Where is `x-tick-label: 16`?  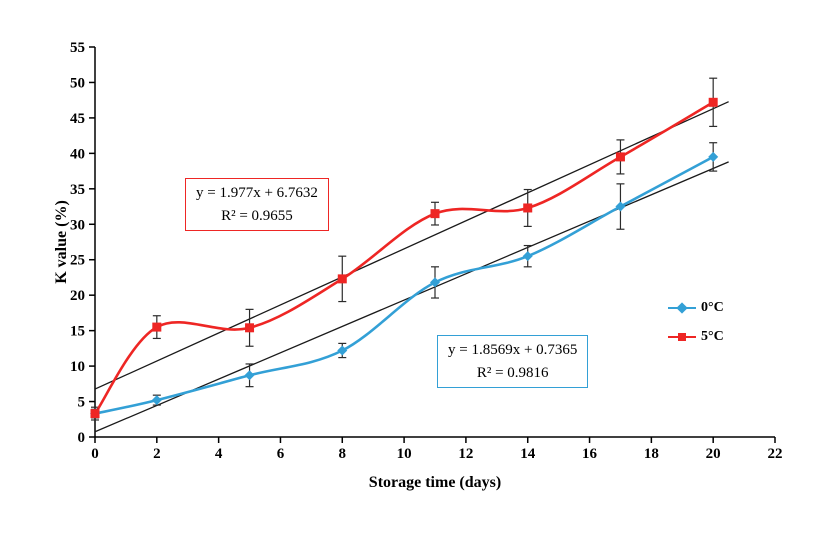 x-tick-label: 16 is located at coordinates (590, 454).